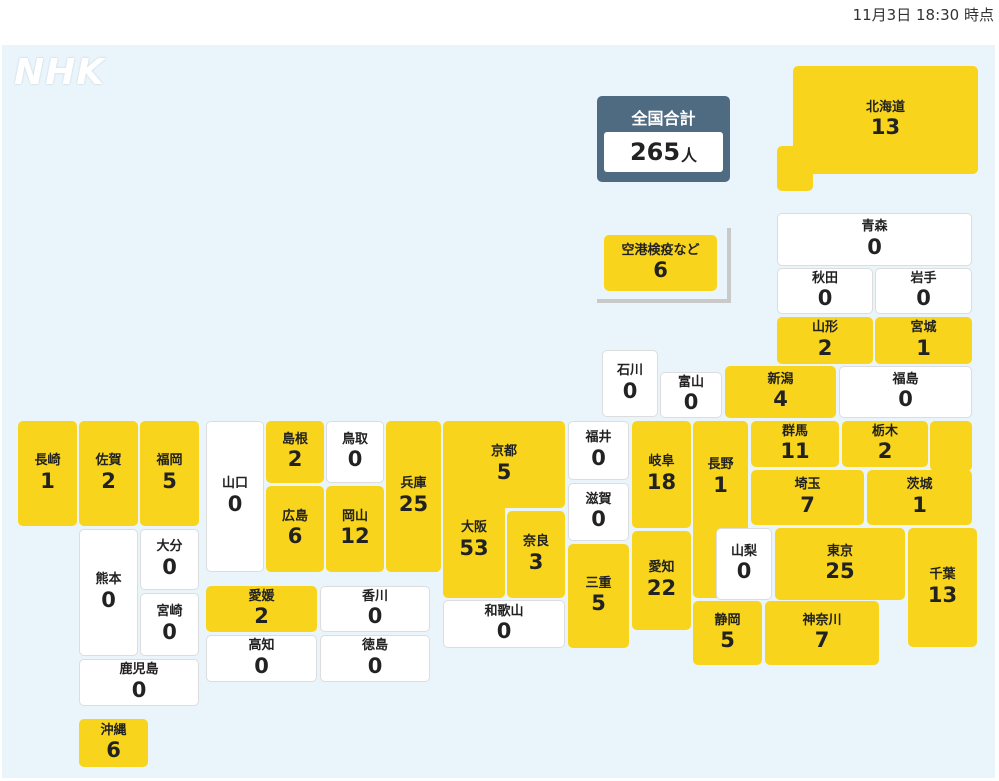 This screenshot has width=999, height=781. What do you see at coordinates (375, 658) in the screenshot?
I see `tile-tokushima: 徳島 0` at bounding box center [375, 658].